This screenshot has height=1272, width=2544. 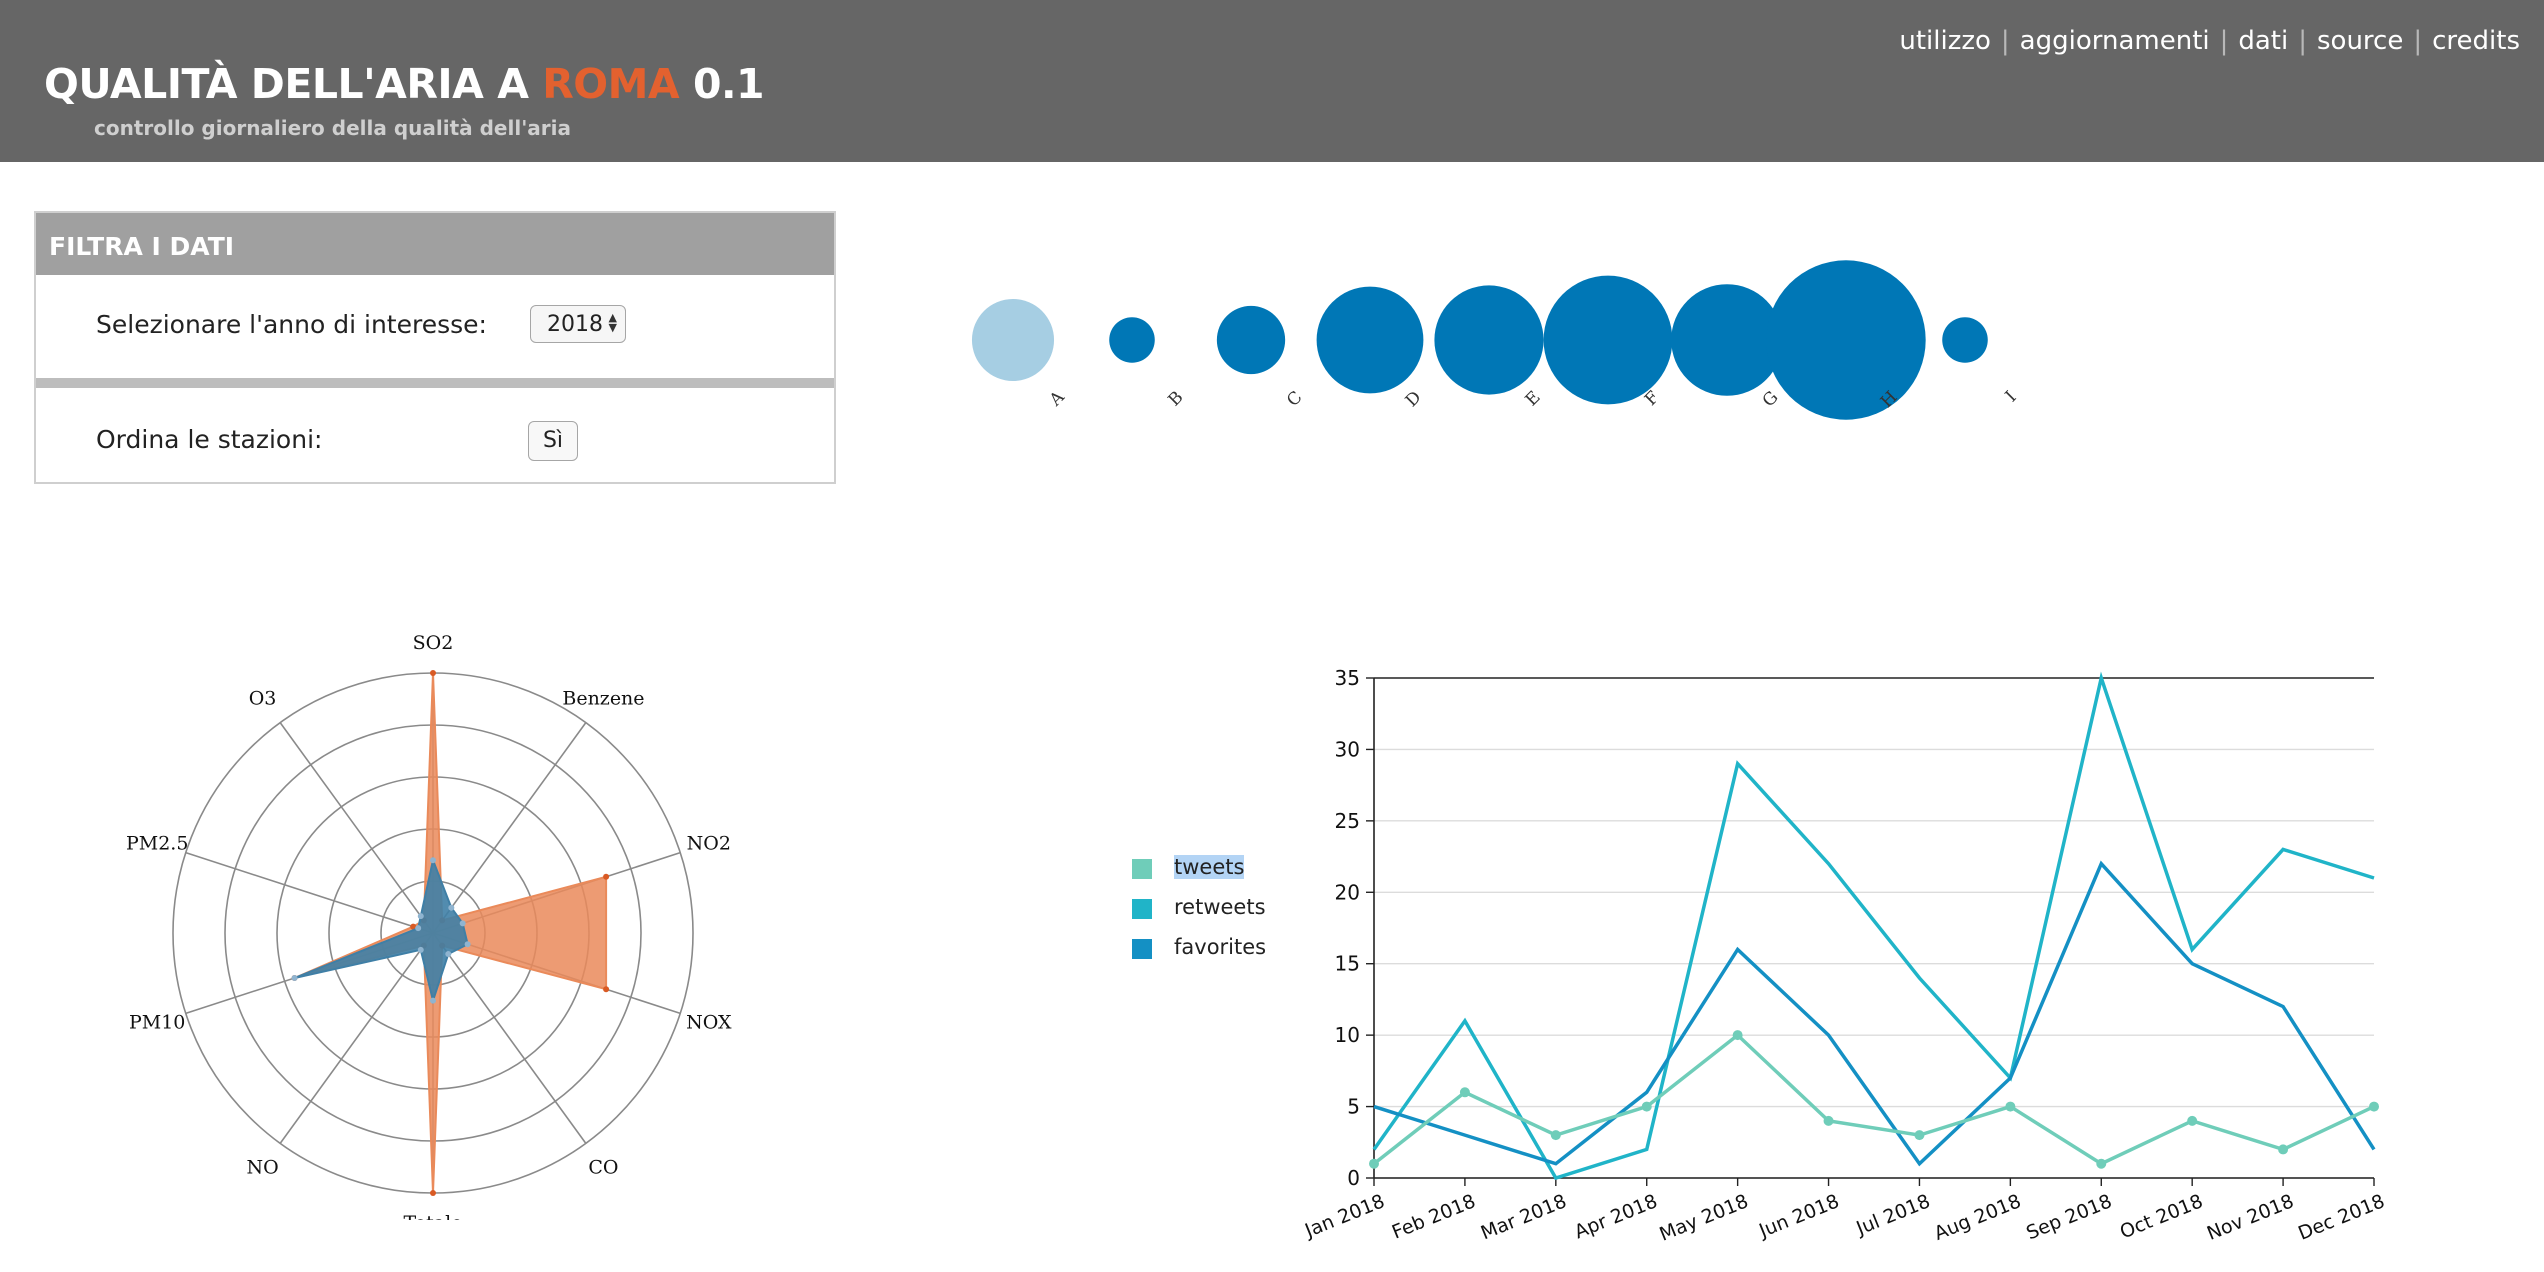 What do you see at coordinates (2069, 1217) in the screenshot?
I see `x-tick-label: Sep 2018` at bounding box center [2069, 1217].